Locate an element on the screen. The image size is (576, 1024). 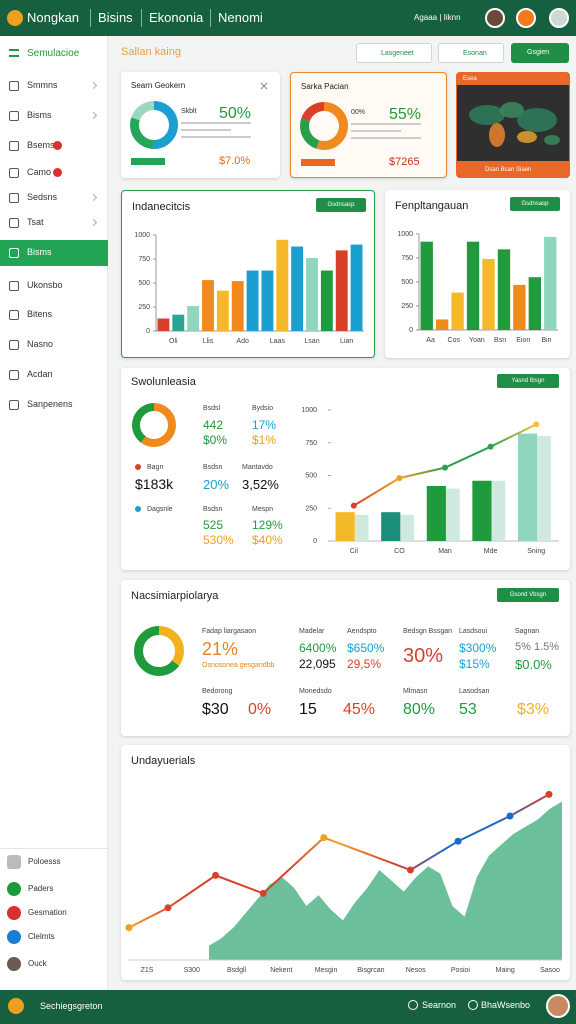
map-card: Esea Dsan Bcan Siaen is located at coordinates (513, 125).